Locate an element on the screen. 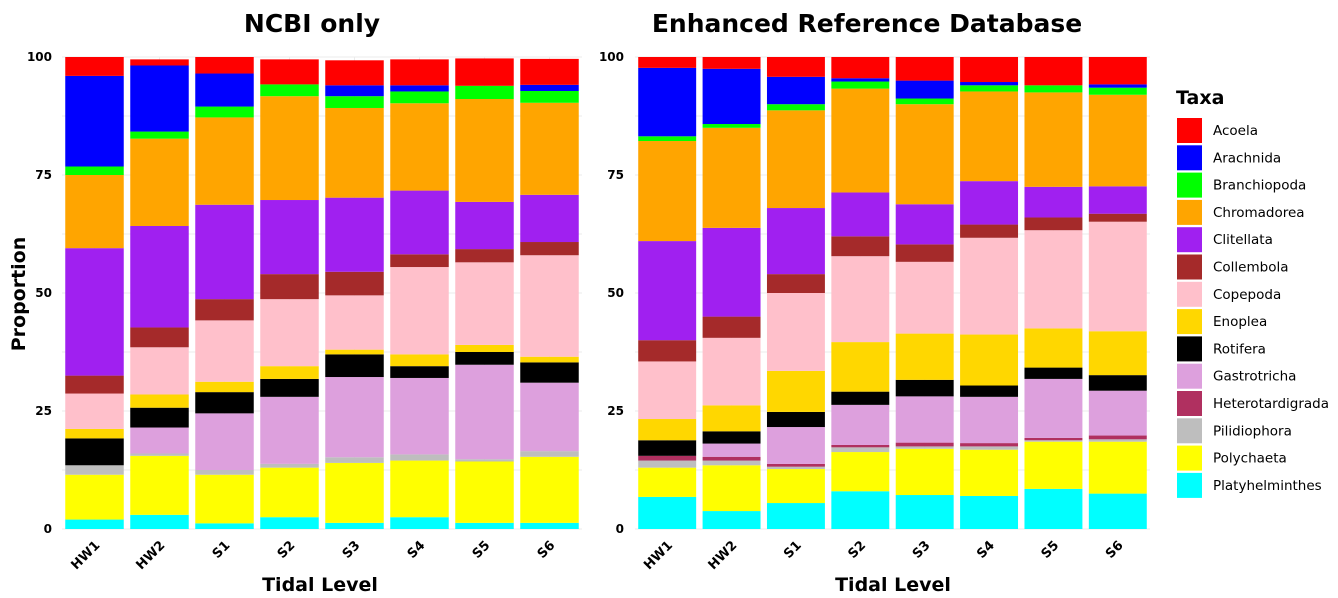 The width and height of the screenshot is (1338, 598). bar-segment-arachnida-s3 is located at coordinates (354, 91).